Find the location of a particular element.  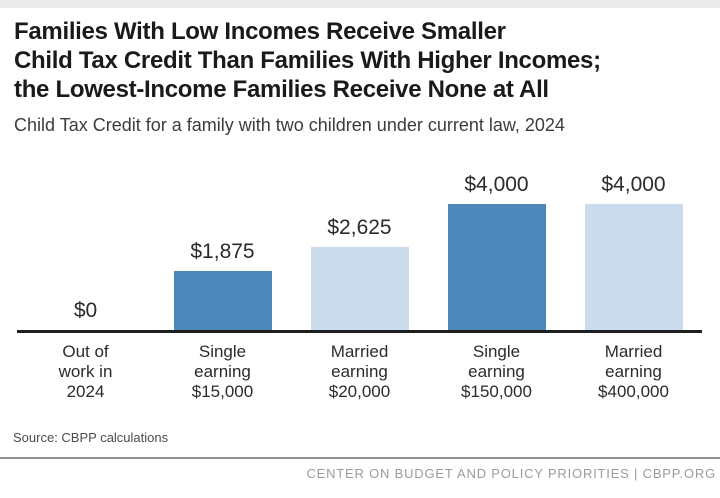

bar-group-single-15000: $1,875 is located at coordinates (222, 246).